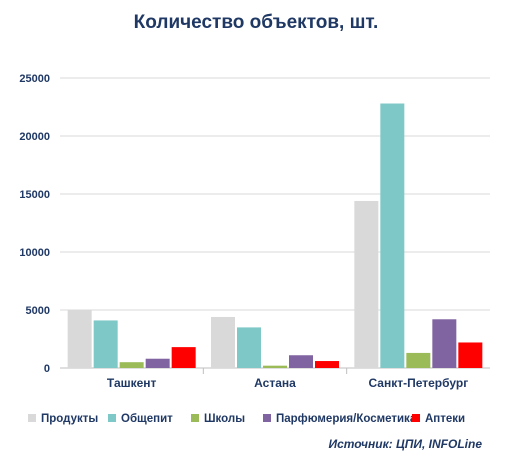 Image resolution: width=512 pixels, height=456 pixels. Describe the element at coordinates (256, 22) in the screenshot. I see `chart-title: Количество объектов, шт.` at that location.